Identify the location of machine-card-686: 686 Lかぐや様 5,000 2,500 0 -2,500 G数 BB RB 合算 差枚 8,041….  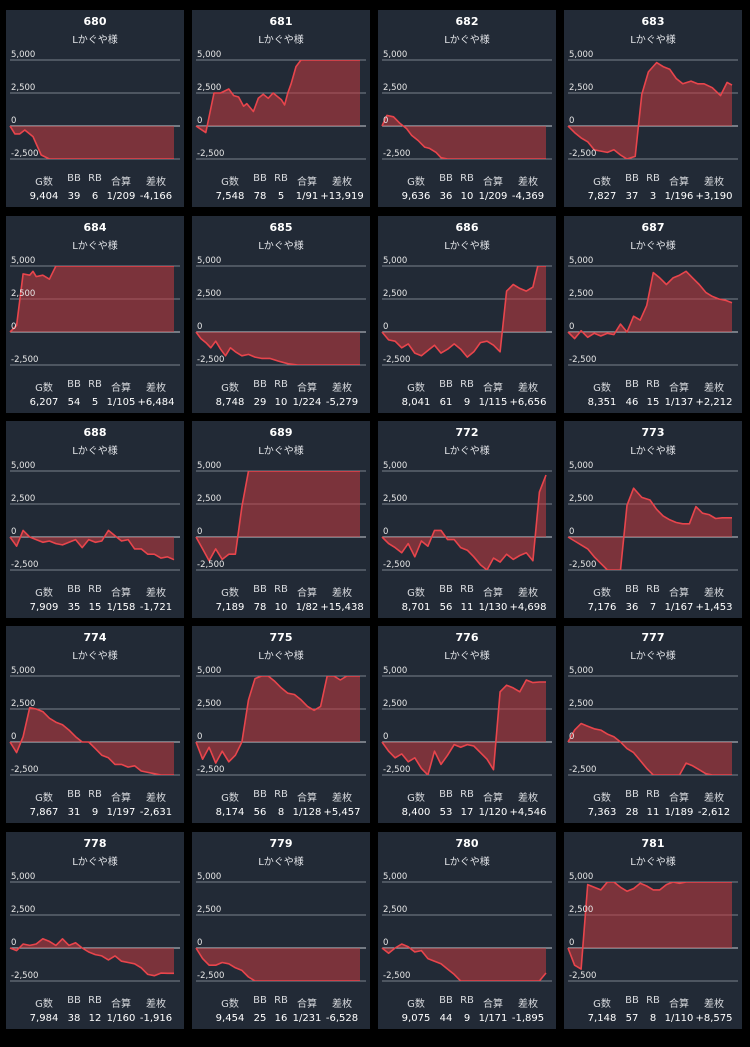
(467, 314).